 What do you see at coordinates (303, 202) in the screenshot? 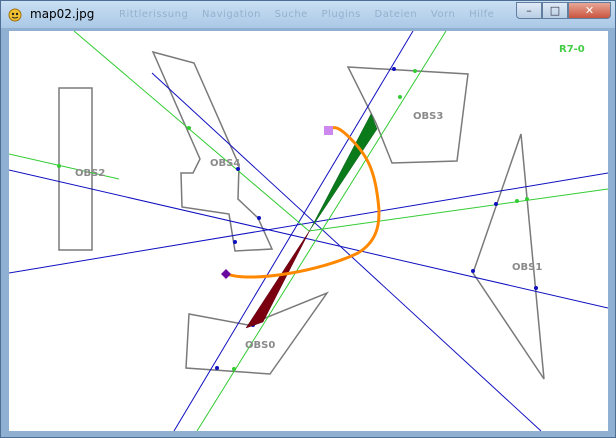
I see `robot-path` at bounding box center [303, 202].